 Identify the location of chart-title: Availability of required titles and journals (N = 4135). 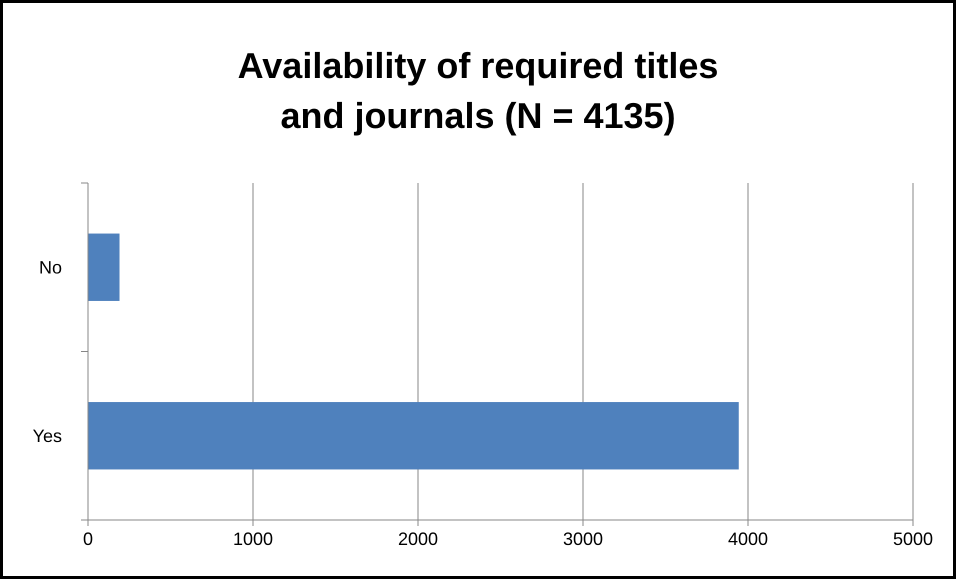
(478, 90).